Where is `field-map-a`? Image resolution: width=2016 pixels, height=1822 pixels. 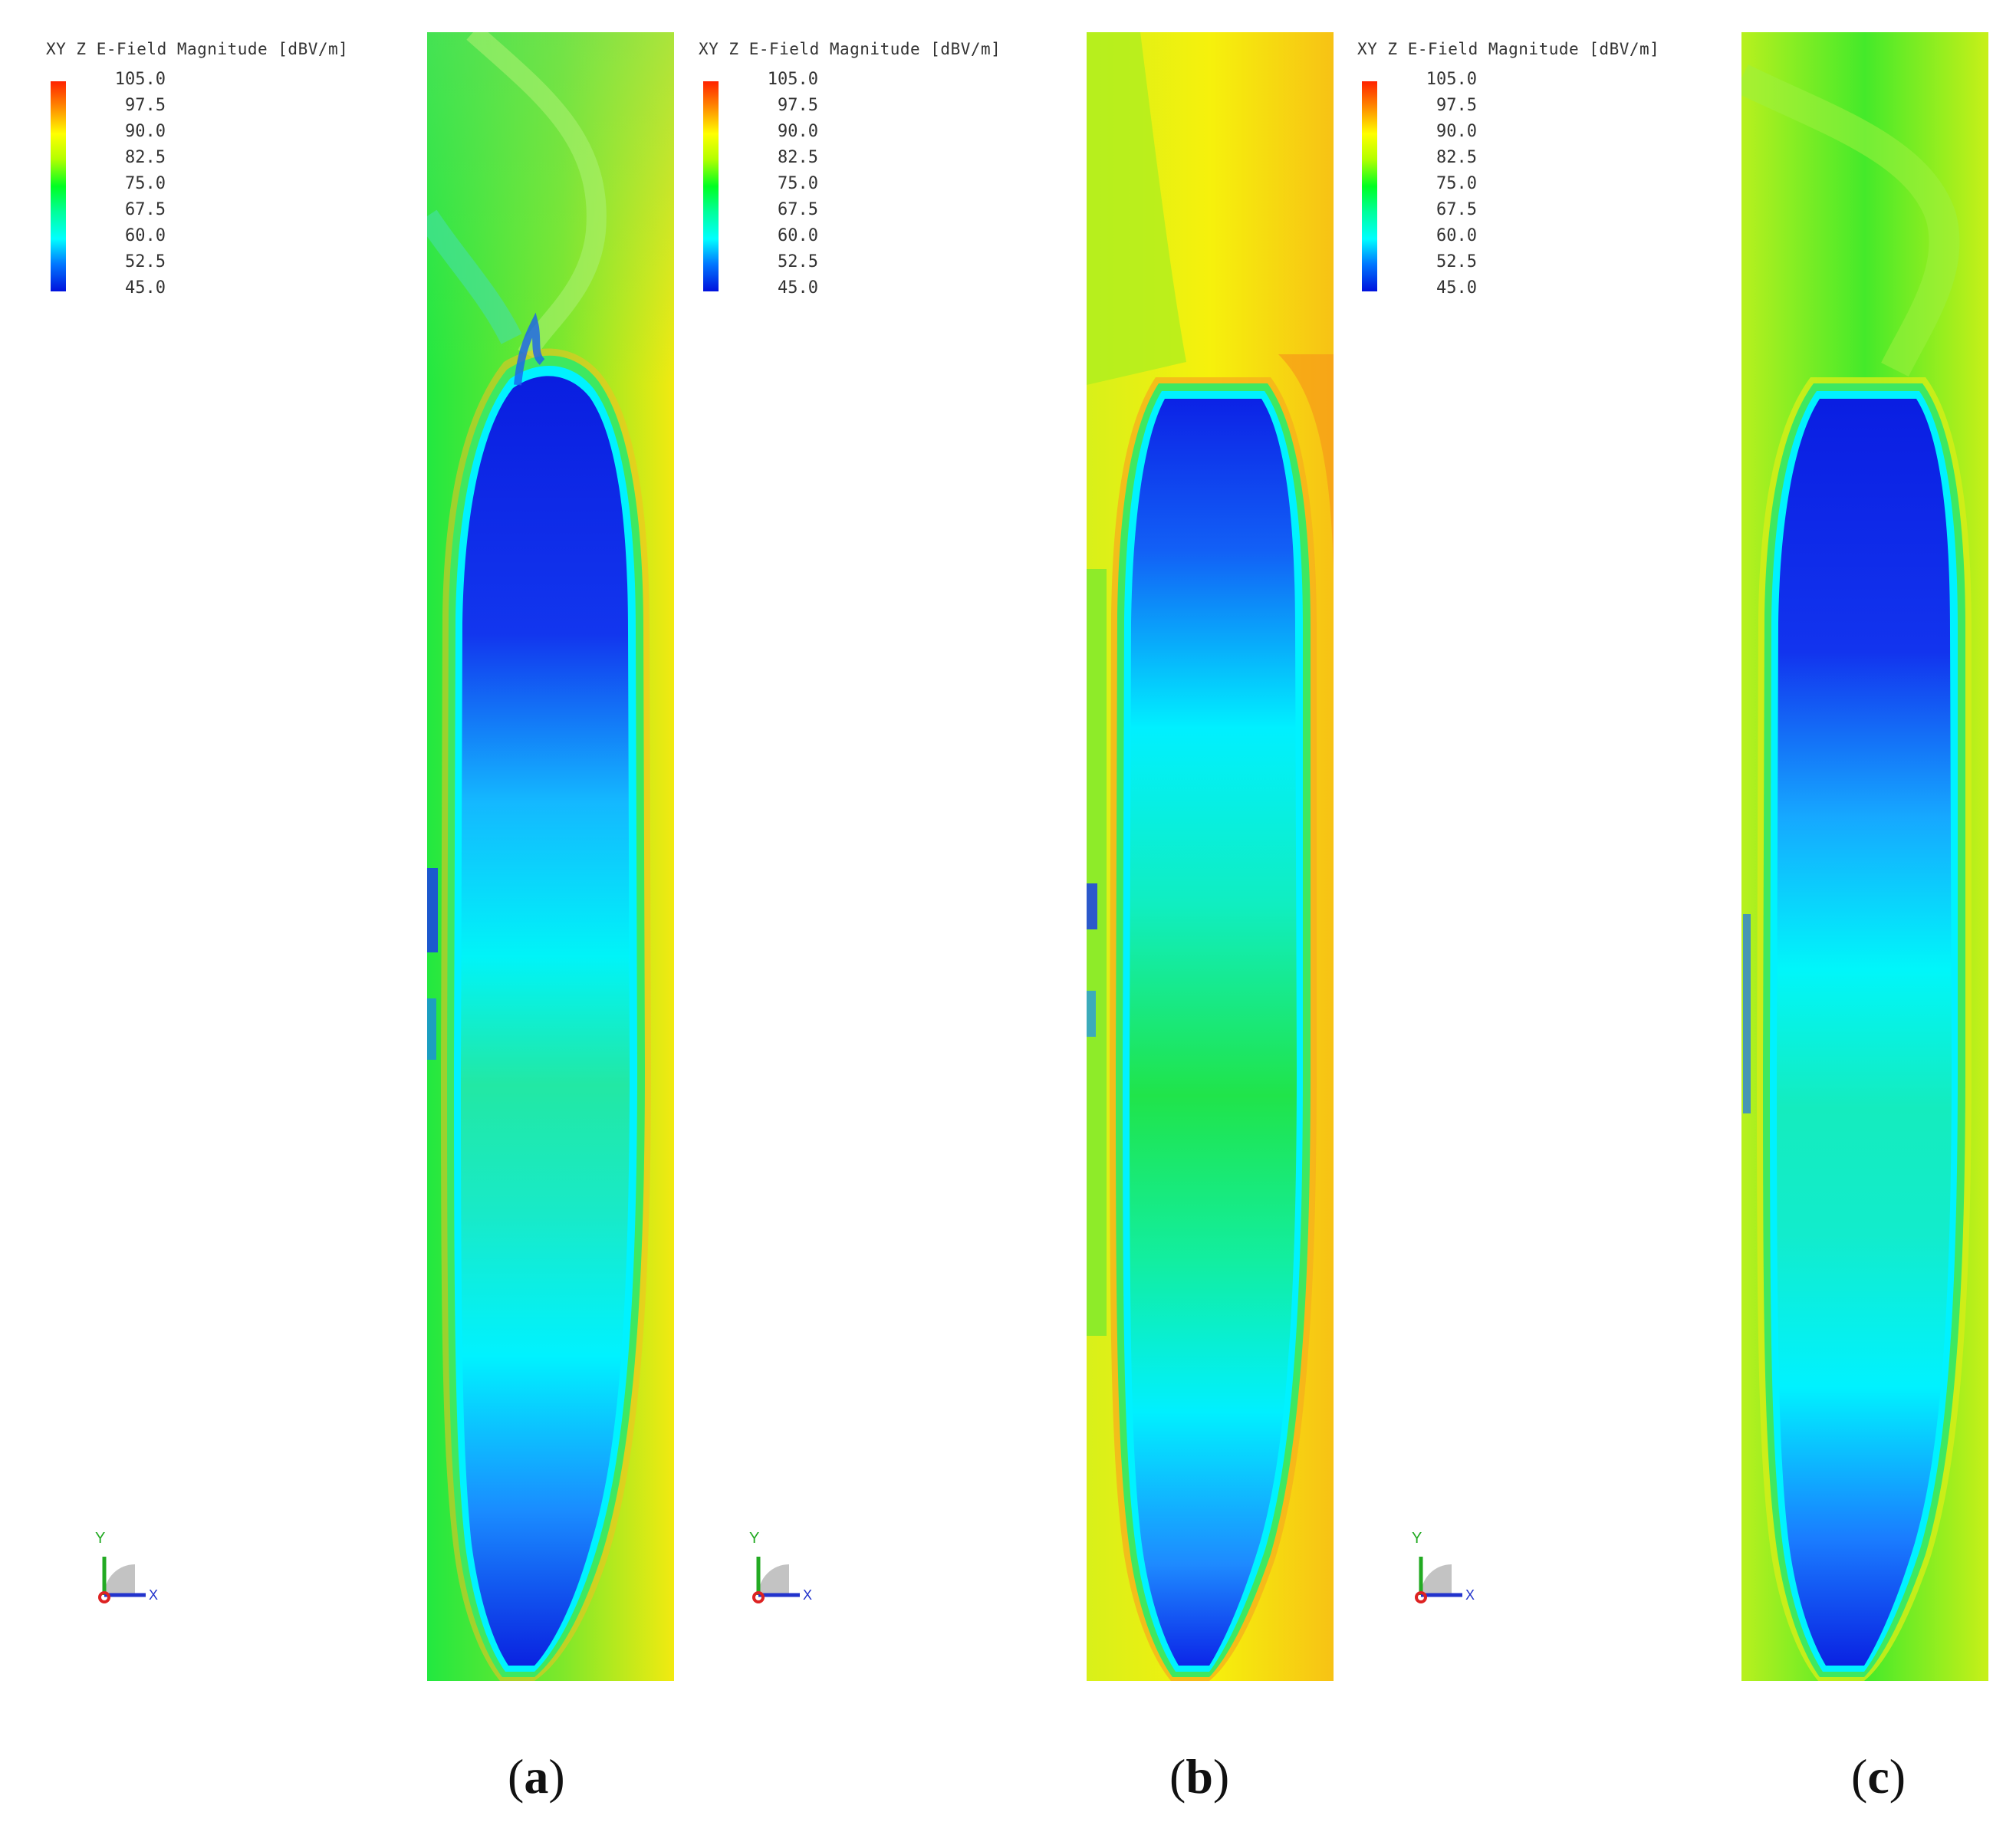
field-map-a is located at coordinates (550, 857).